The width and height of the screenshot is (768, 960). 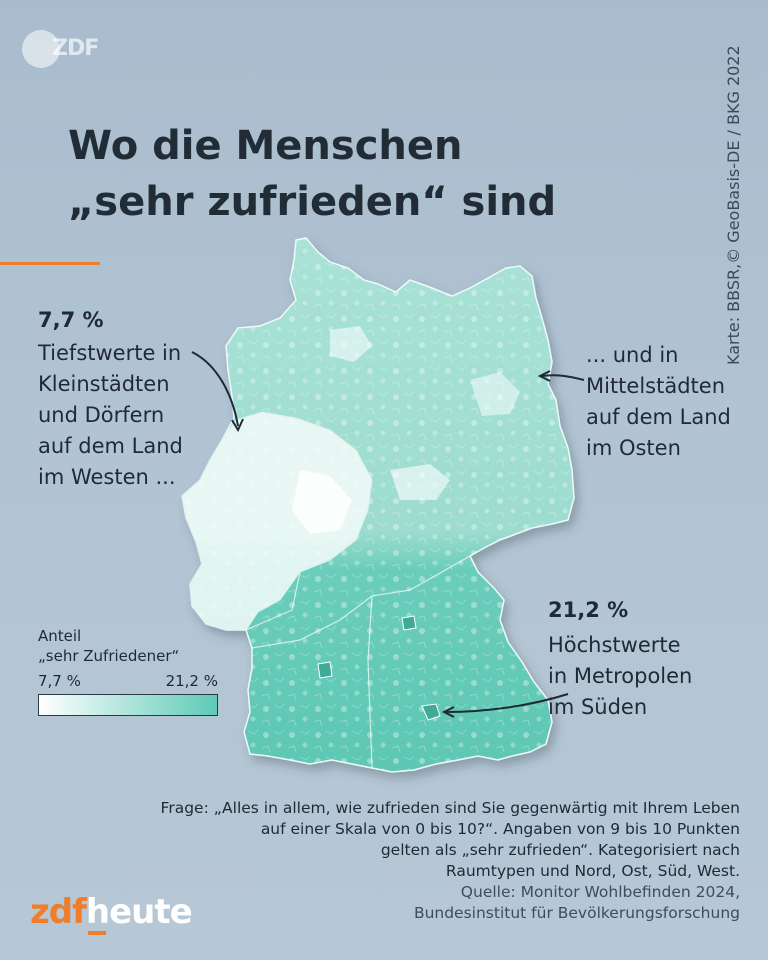 I want to click on region-north-pale, so click(x=351, y=344).